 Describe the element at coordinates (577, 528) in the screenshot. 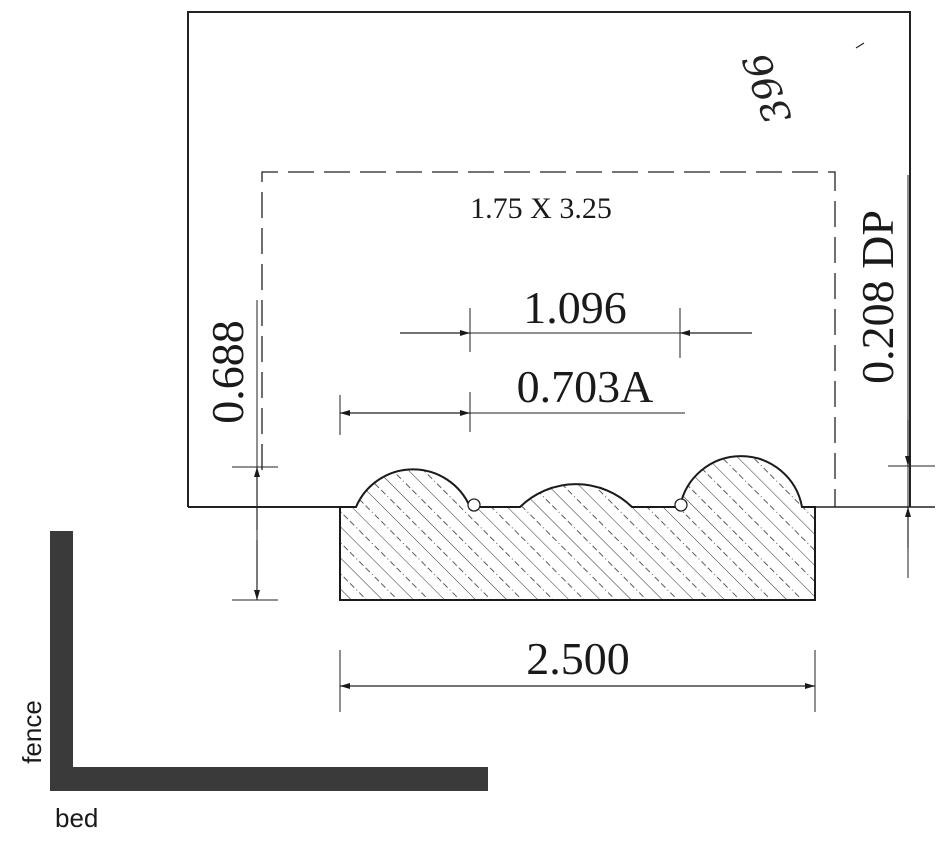

I see `molding-profile` at that location.